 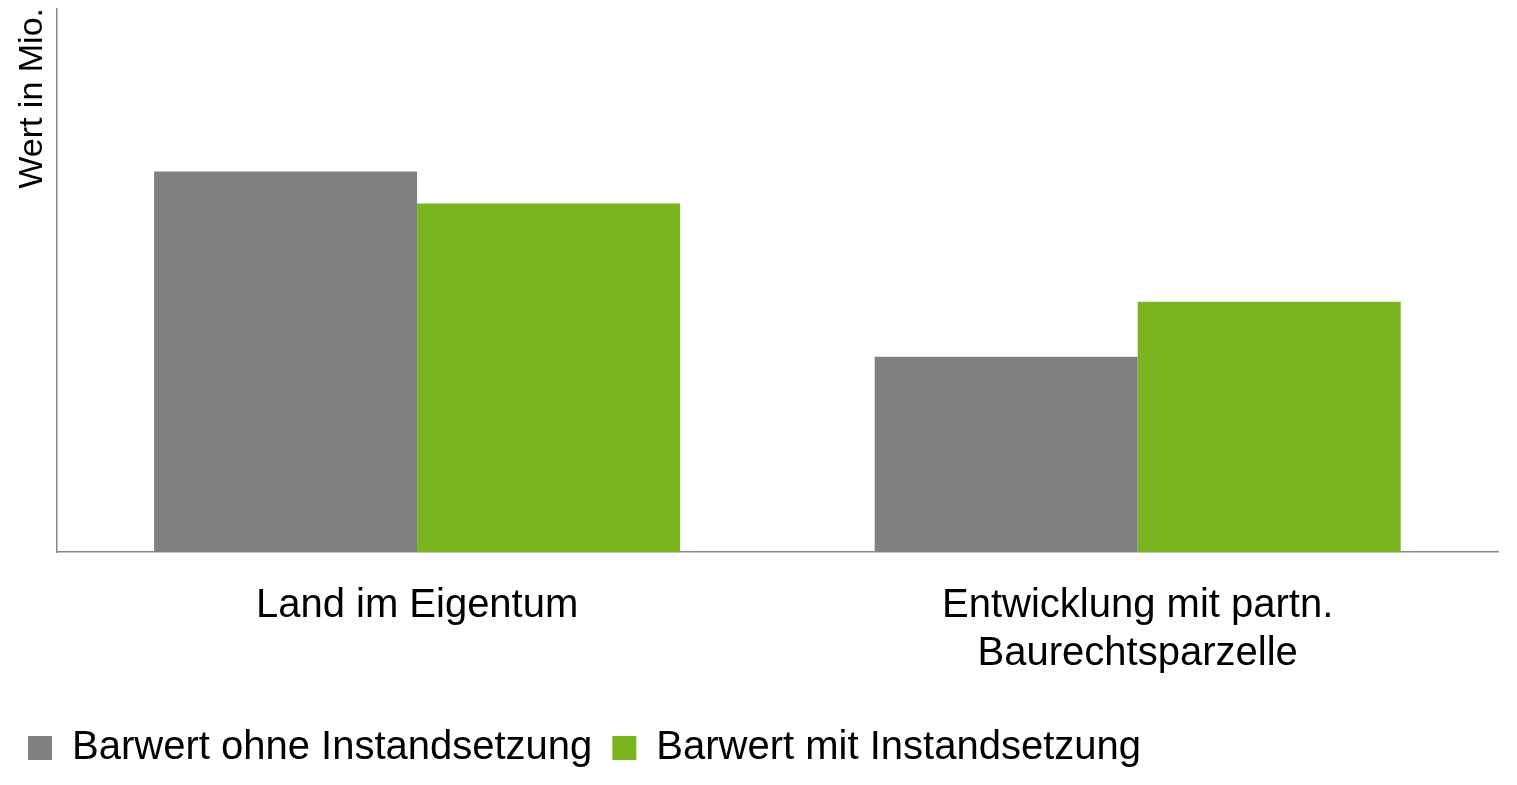 I want to click on y-axis-title: Wert in Mio., so click(x=29, y=98).